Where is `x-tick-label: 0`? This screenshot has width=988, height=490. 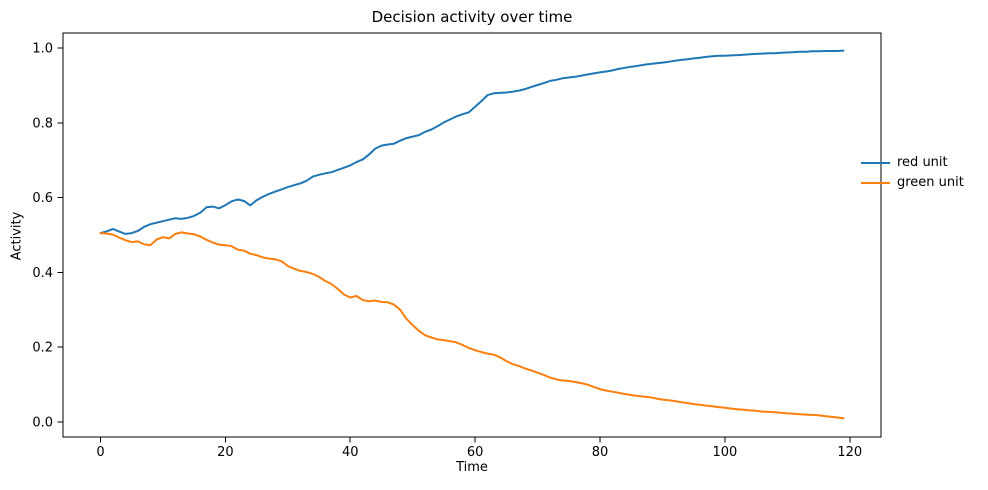 x-tick-label: 0 is located at coordinates (100, 452).